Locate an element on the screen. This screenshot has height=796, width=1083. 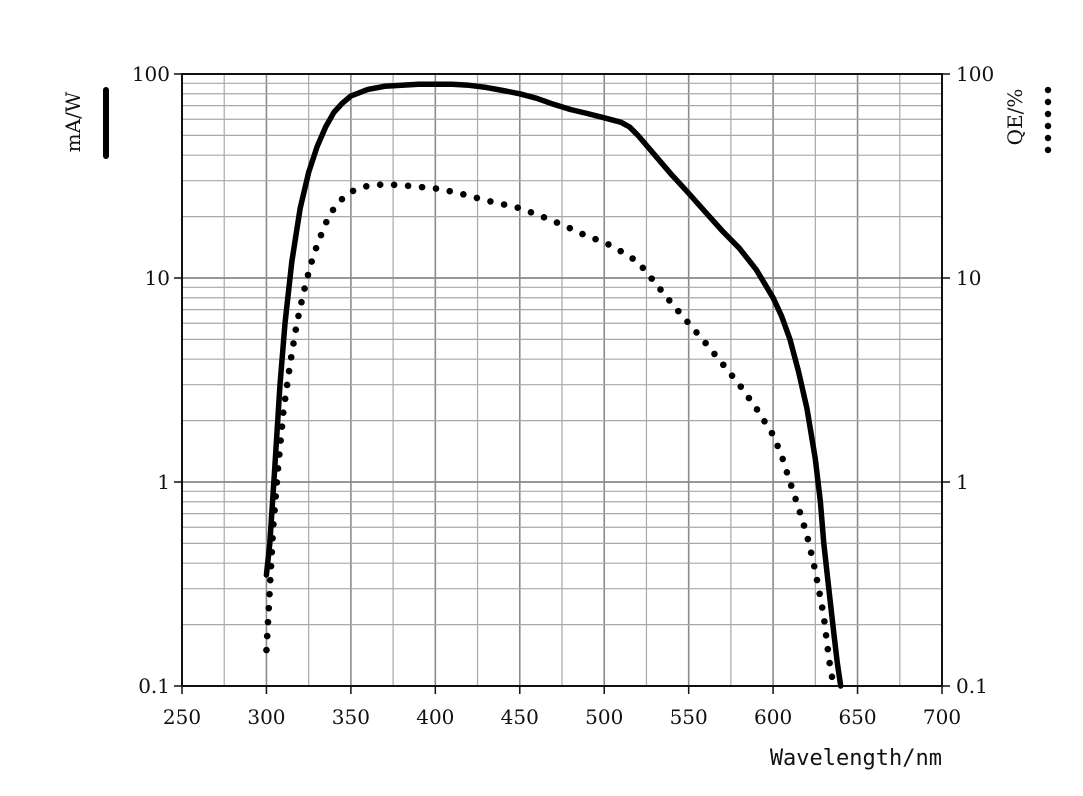
x-tick-label: 500 is located at coordinates (604, 717).